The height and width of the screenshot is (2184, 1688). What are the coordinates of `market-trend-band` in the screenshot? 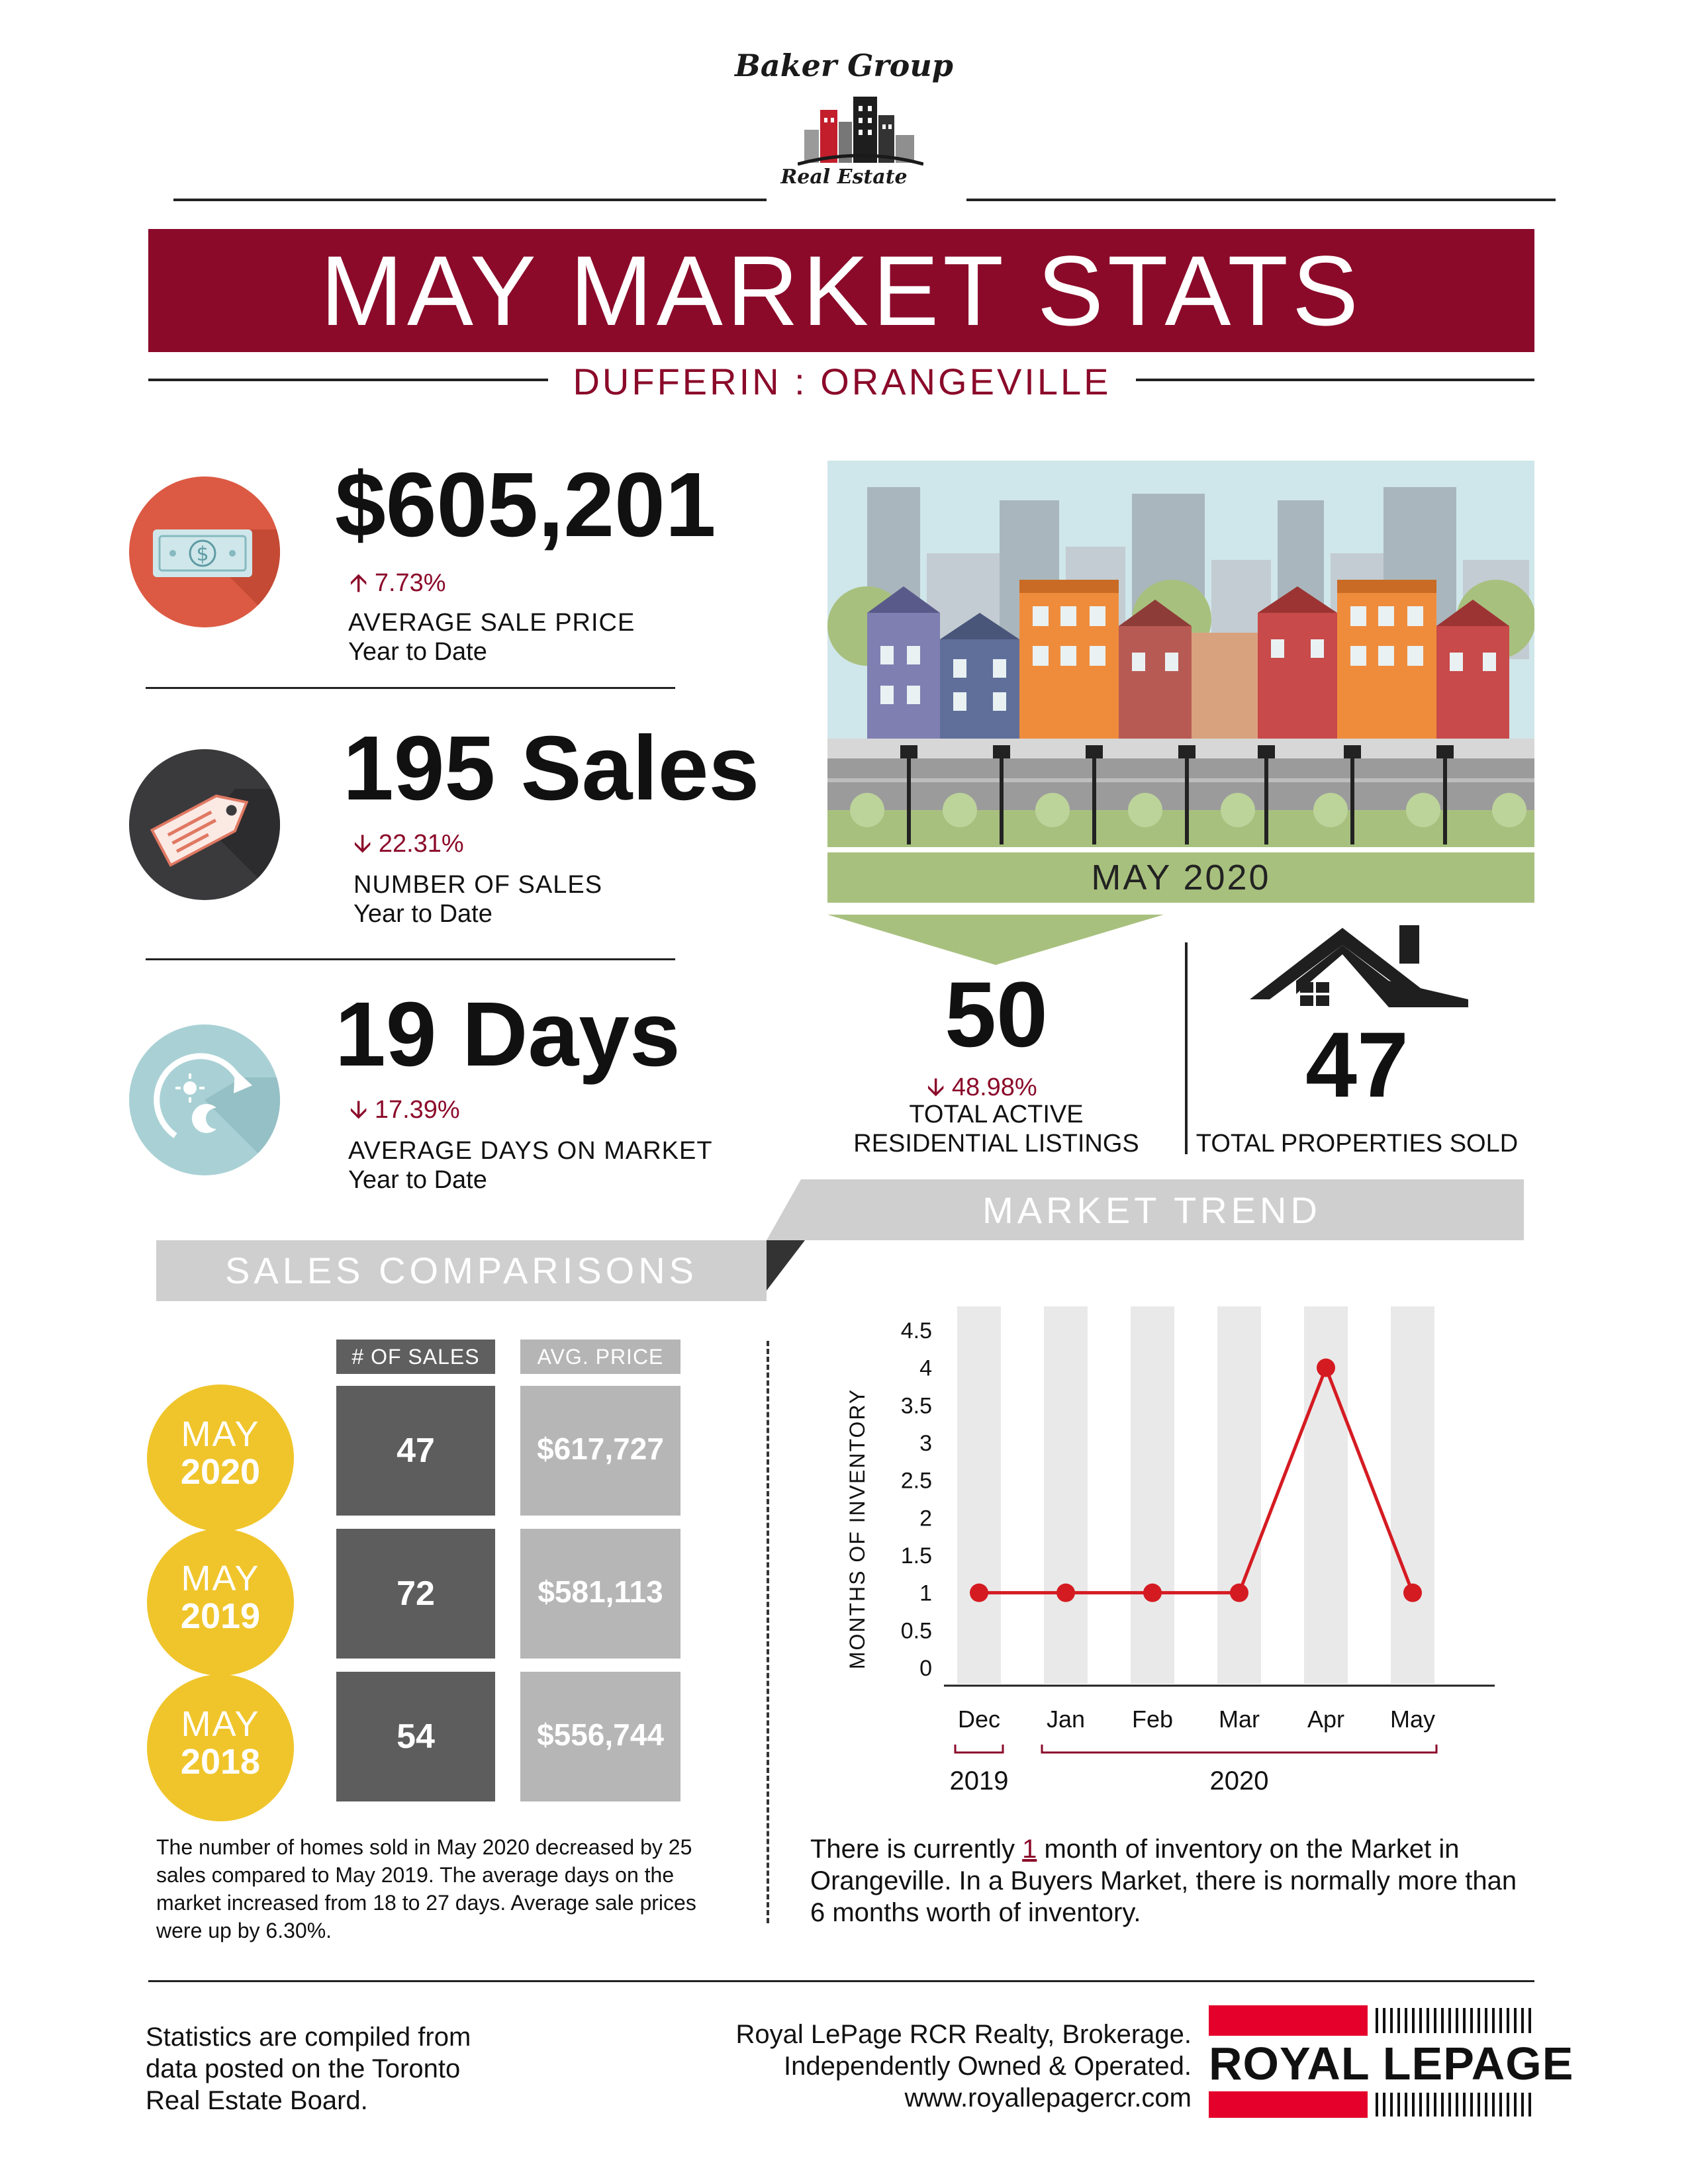 It's located at (1145, 1235).